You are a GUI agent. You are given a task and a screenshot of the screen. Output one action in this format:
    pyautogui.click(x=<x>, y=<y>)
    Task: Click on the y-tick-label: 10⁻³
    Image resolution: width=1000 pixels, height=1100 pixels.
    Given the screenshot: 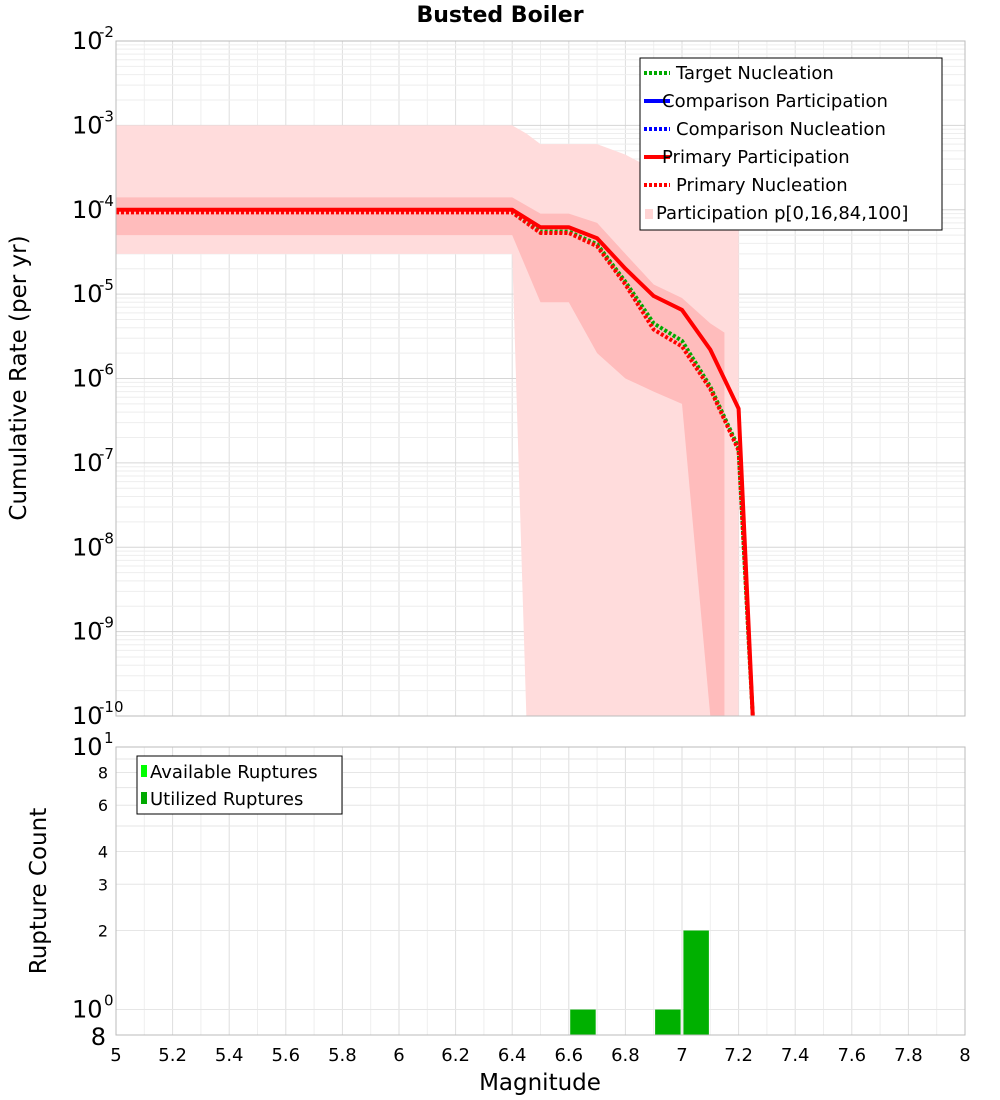 What is the action you would take?
    pyautogui.click(x=93, y=123)
    